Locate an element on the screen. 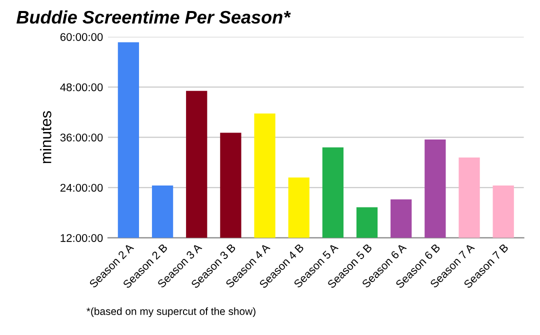  y-tick-label: 12:00:00 is located at coordinates (81, 238).